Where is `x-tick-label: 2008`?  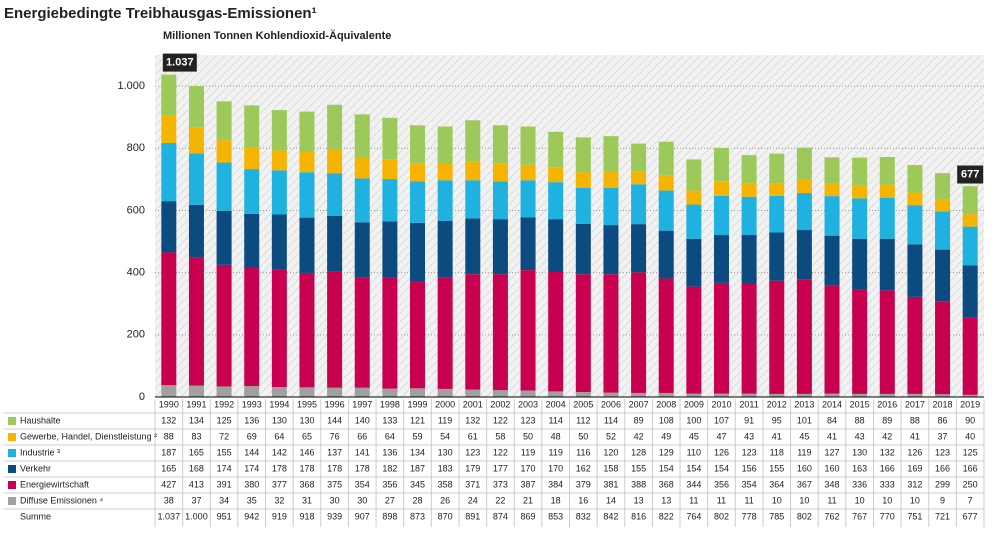
x-tick-label: 2008 is located at coordinates (666, 404).